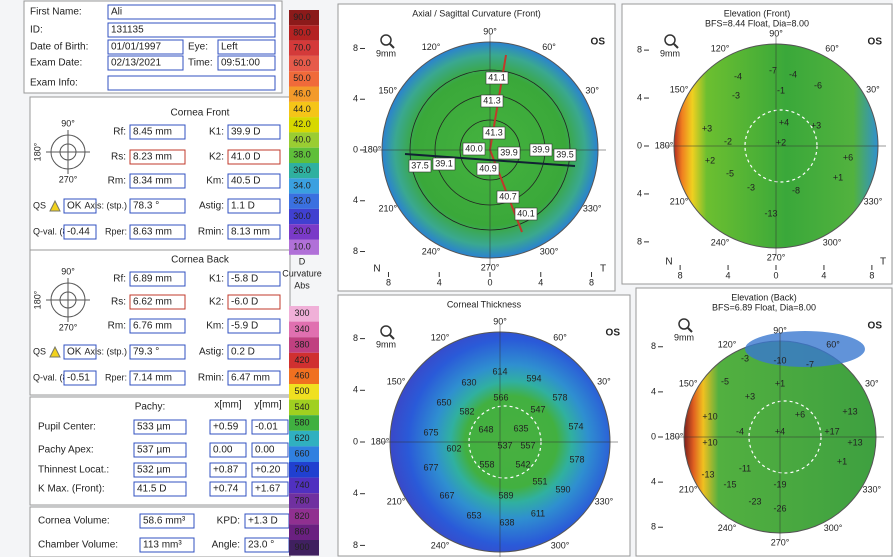  What do you see at coordinates (301, 313) in the screenshot?
I see `label: 300` at bounding box center [301, 313].